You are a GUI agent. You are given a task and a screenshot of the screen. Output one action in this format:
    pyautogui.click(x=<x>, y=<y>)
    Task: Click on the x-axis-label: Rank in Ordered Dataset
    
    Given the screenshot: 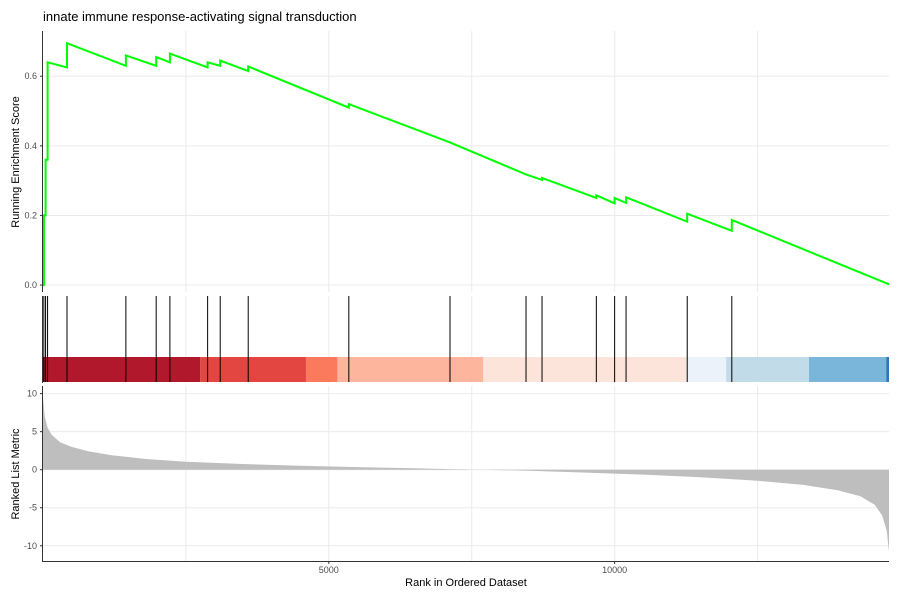 What is the action you would take?
    pyautogui.click(x=466, y=583)
    